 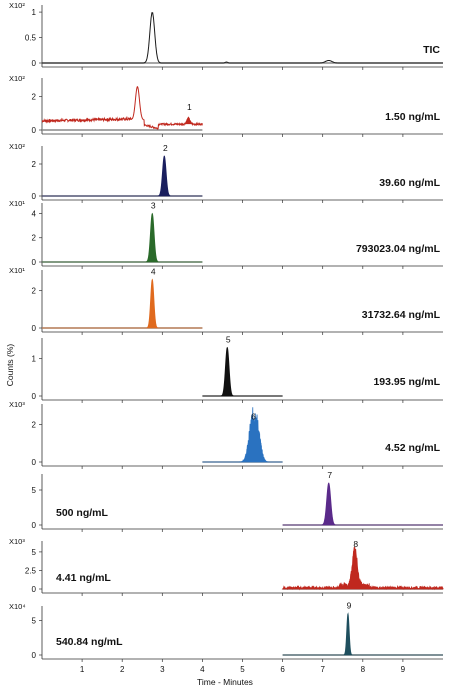 What do you see at coordinates (83, 578) in the screenshot?
I see `trace-label: 4.41 ng/mL` at bounding box center [83, 578].